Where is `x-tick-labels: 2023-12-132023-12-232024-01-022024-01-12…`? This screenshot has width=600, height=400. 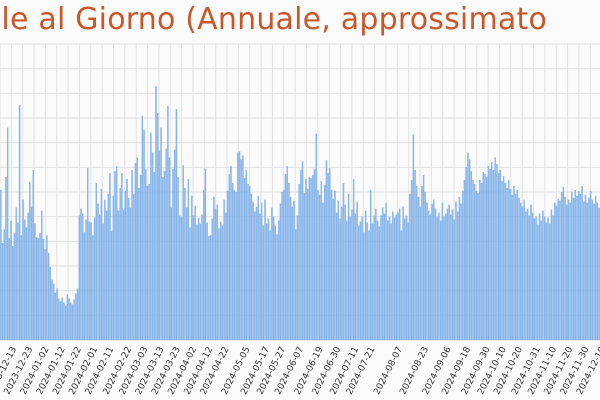
x-tick-labels: 2023-12-132023-12-232024-01-022024-01-12… is located at coordinates (300, 370).